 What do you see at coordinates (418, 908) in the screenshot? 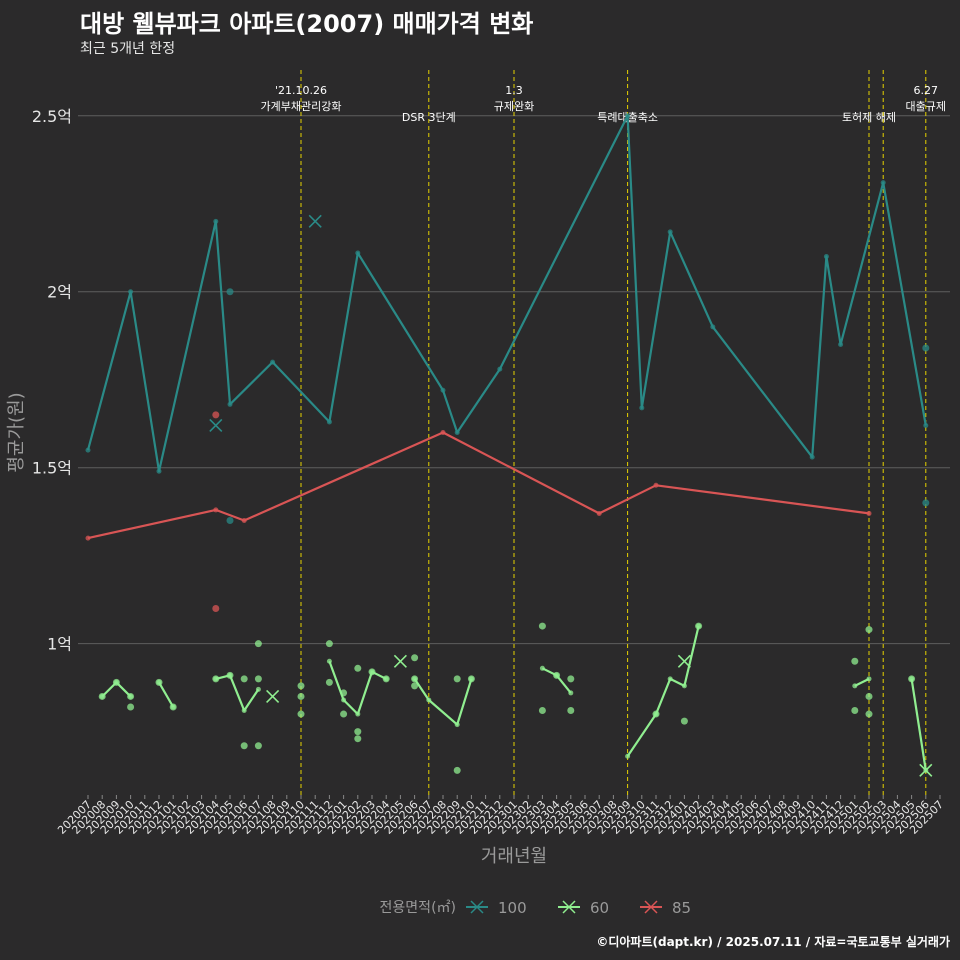
I see `legend-title: 전용면적(㎡)` at bounding box center [418, 908].